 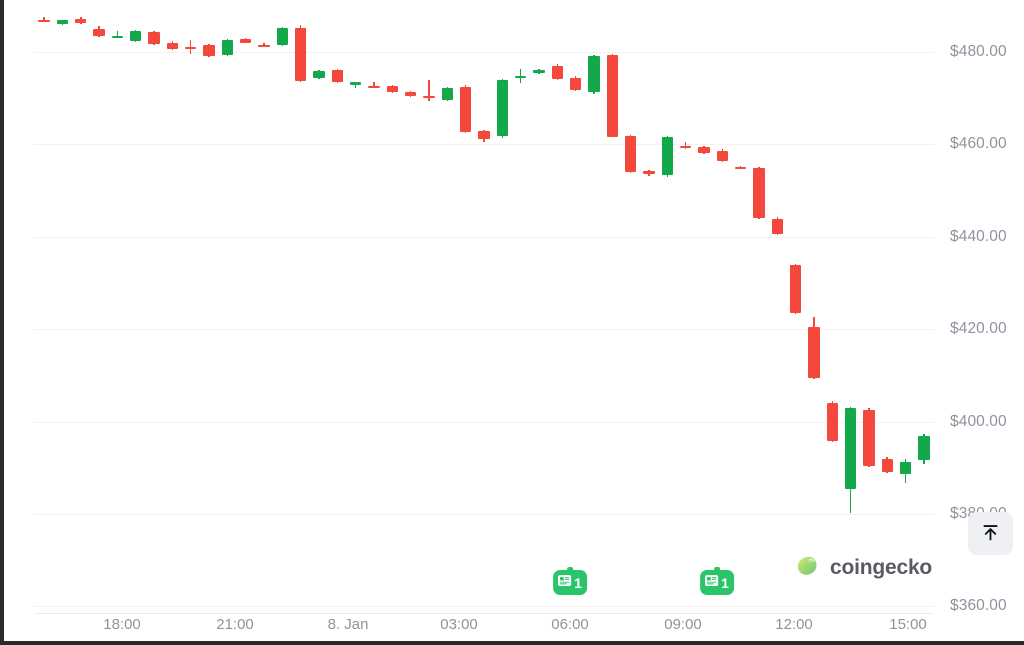 What do you see at coordinates (348, 624) in the screenshot?
I see `x-axis-tick-label: 8. Jan` at bounding box center [348, 624].